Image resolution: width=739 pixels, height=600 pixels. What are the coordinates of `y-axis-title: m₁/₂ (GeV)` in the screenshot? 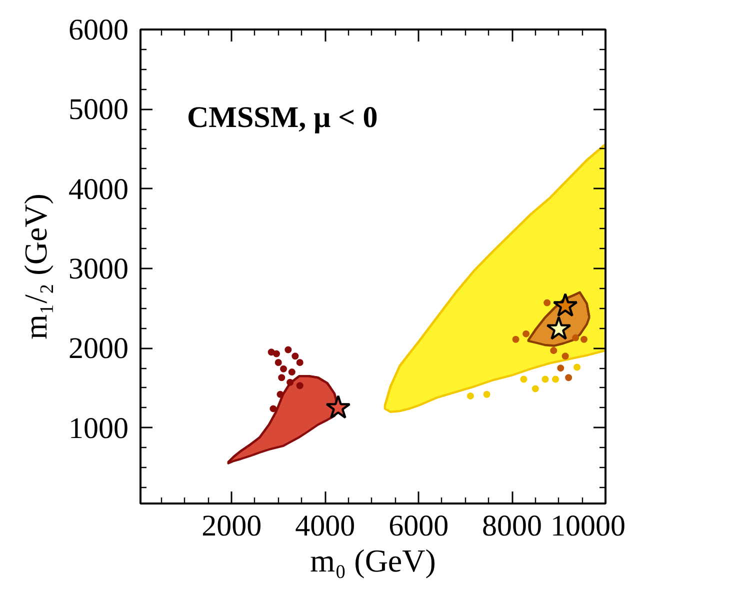 It's located at (36, 267).